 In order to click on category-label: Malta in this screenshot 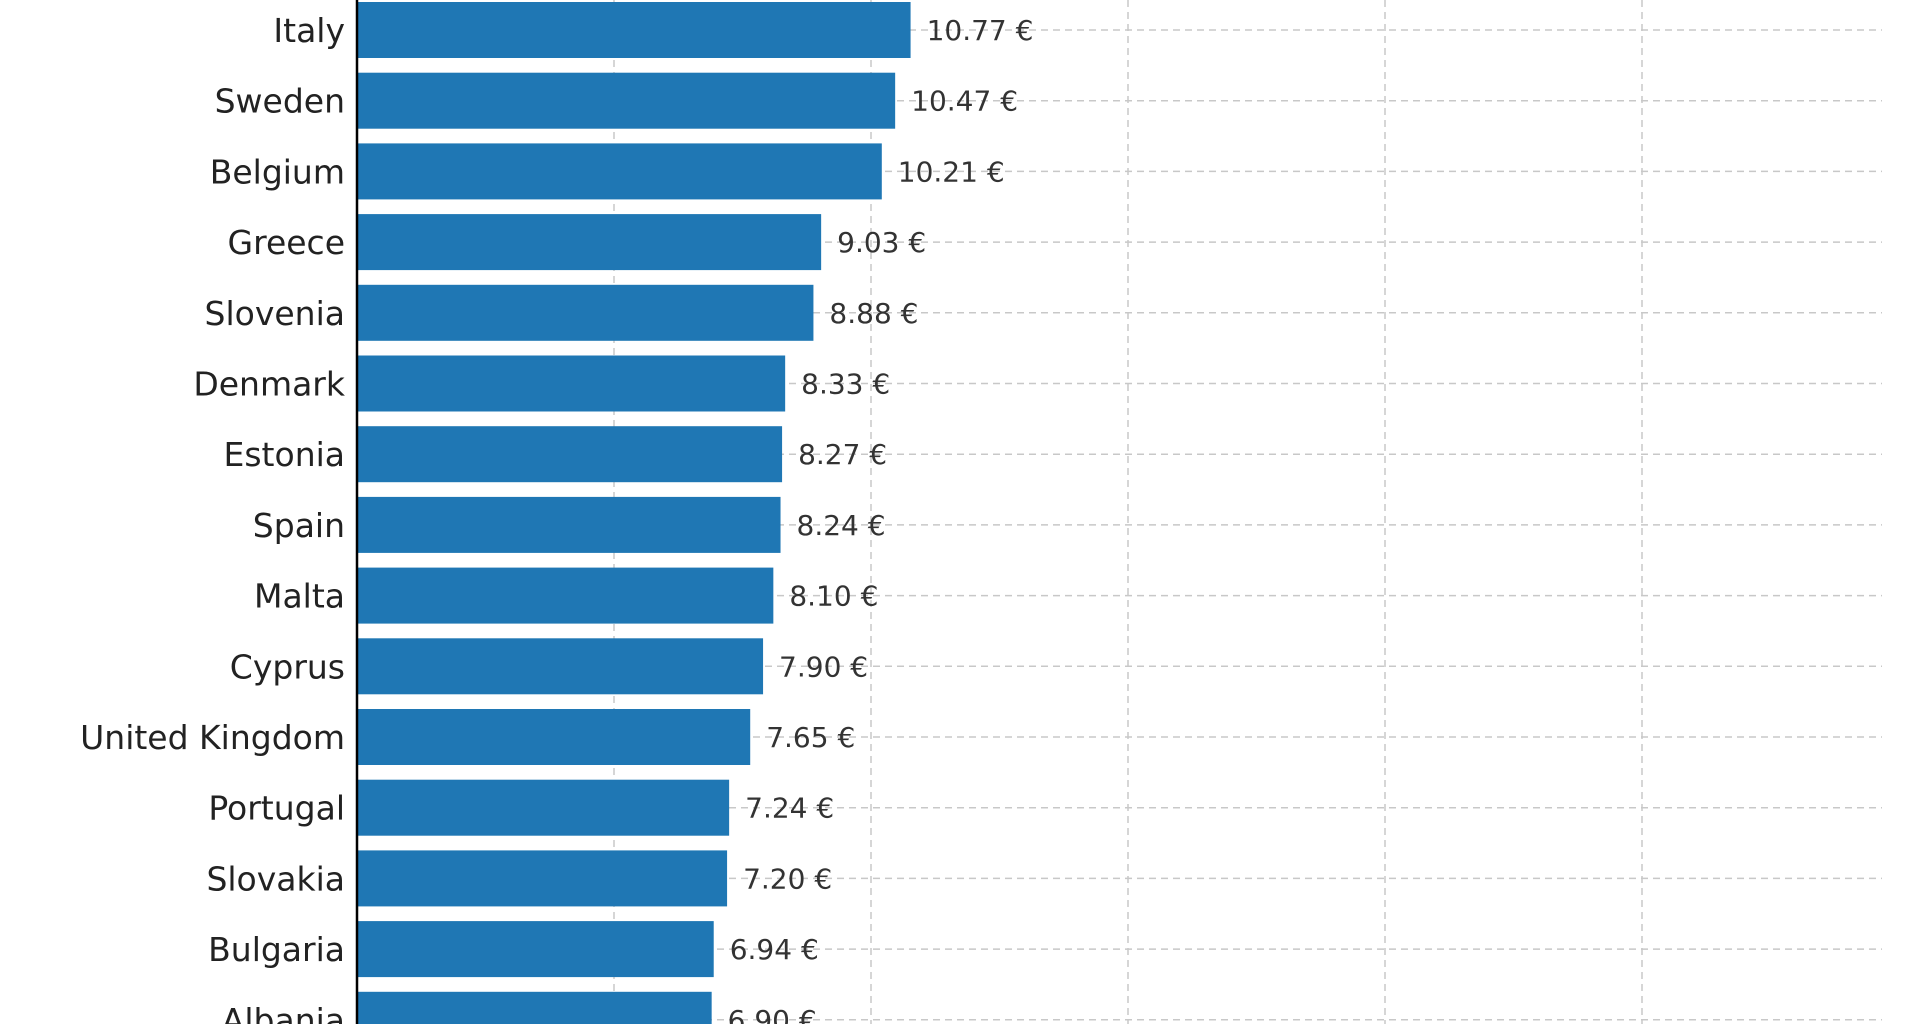, I will do `click(299, 596)`.